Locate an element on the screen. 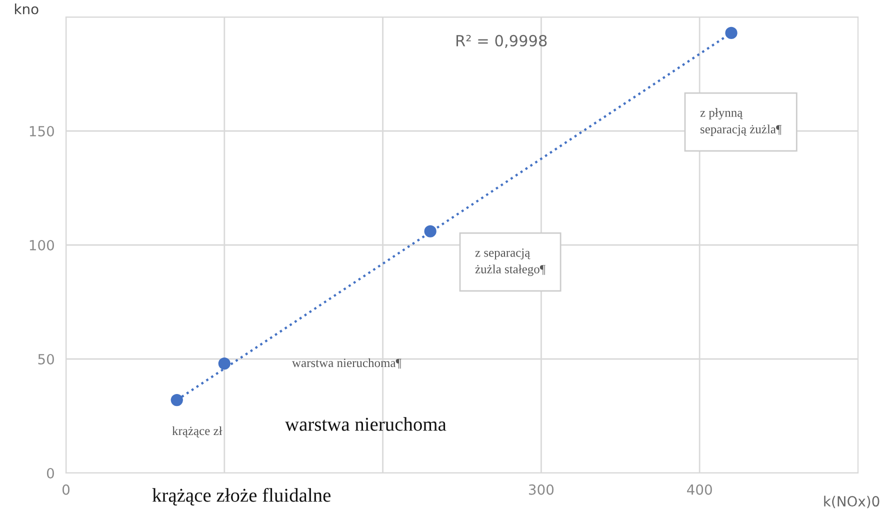 The image size is (882, 510). annotation: warstwa nieruchoma¶ is located at coordinates (347, 363).